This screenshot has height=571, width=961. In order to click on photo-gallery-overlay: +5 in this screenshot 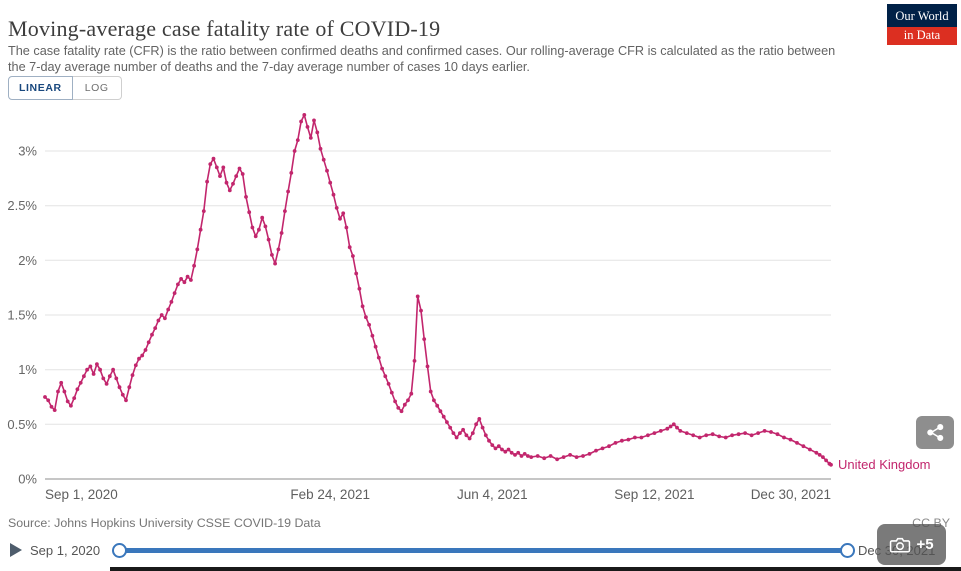, I will do `click(911, 544)`.